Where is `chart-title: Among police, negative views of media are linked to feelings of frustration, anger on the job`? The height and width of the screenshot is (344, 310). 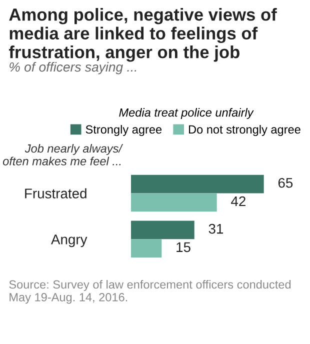 chart-title: Among police, negative views of media are linked to feelings of frustration, anger on the job is located at coordinates (142, 35).